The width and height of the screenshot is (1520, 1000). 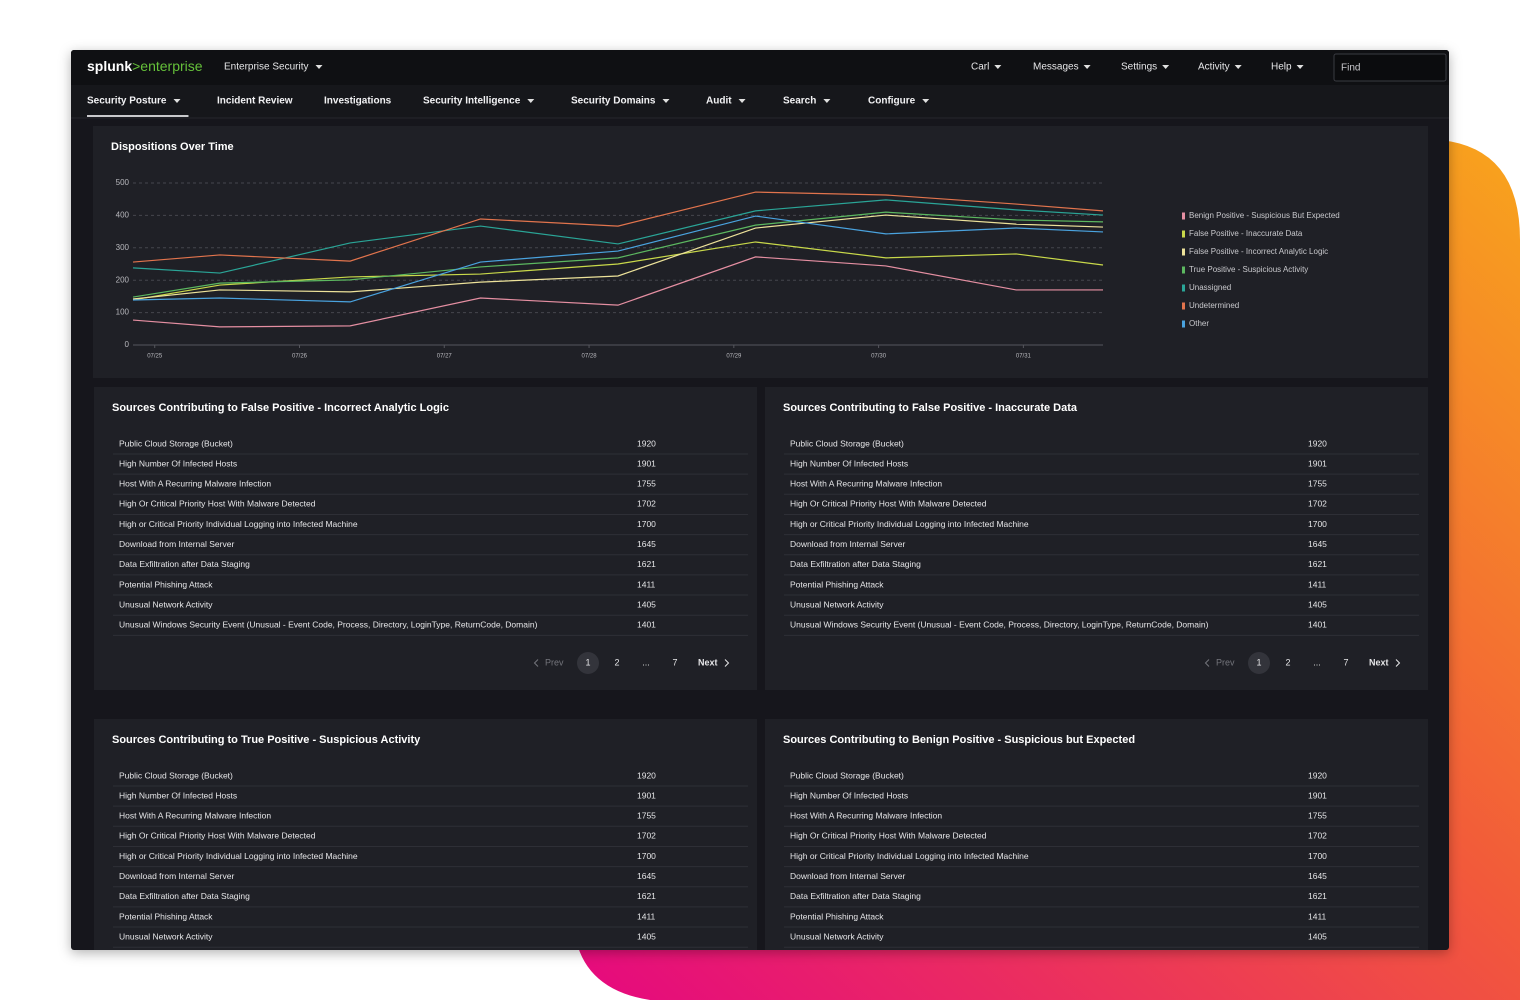 What do you see at coordinates (1056, 67) in the screenshot?
I see `menu-item: Messages` at bounding box center [1056, 67].